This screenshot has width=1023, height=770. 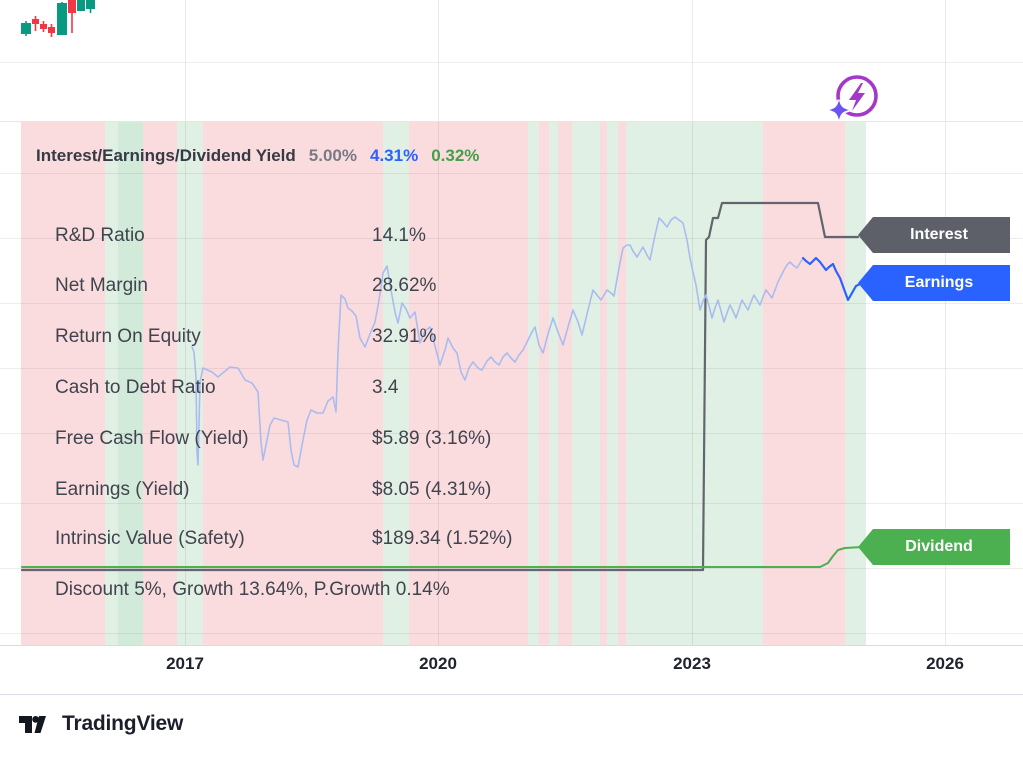 I want to click on time-axis: 2017 2020 2023 2026, so click(x=511, y=670).